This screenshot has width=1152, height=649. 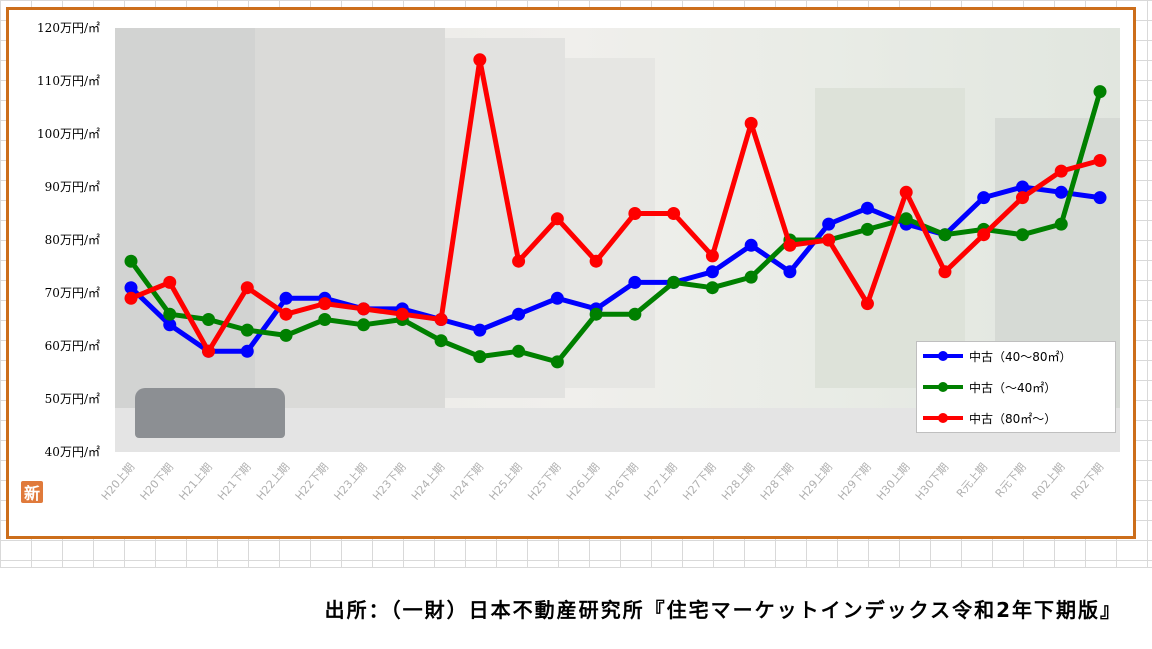 I want to click on x-tick-label: R02下期, so click(x=1087, y=482).